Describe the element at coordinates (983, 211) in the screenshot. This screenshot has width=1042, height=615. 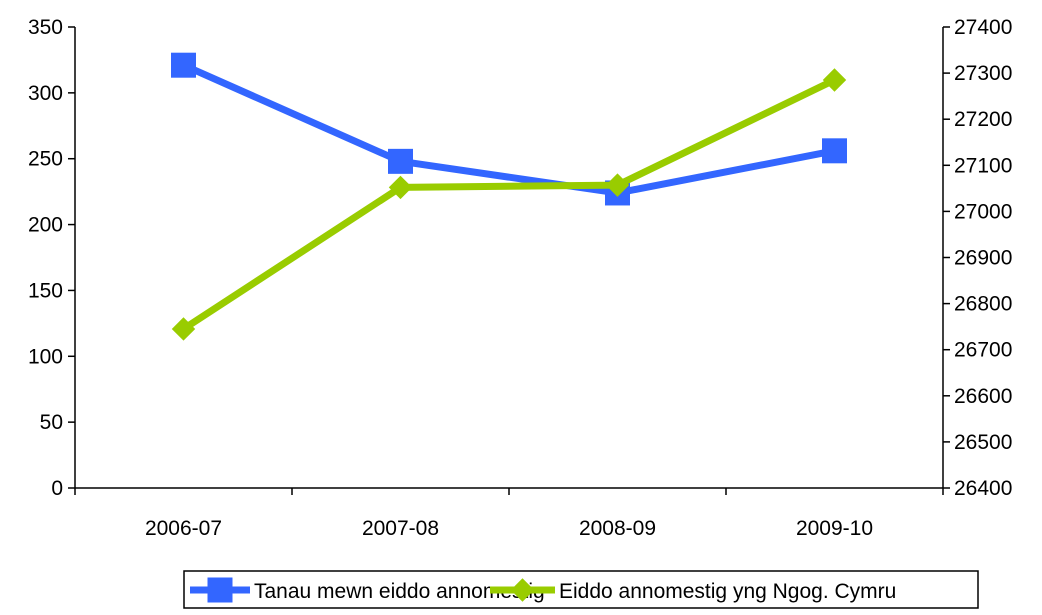
I see `right-y-tick-label: 27000` at that location.